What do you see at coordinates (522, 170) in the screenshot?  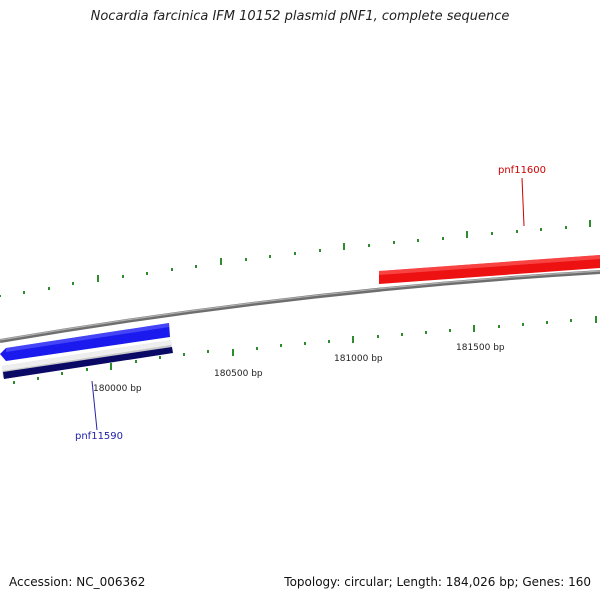 I see `gene-pnf11600-label: pnf11600` at bounding box center [522, 170].